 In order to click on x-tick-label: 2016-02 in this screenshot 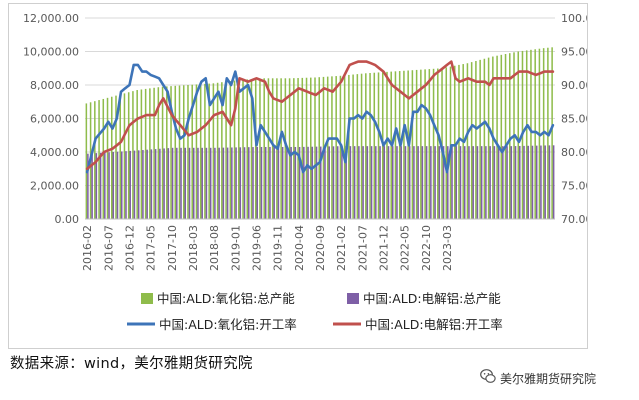, I will do `click(87, 248)`.